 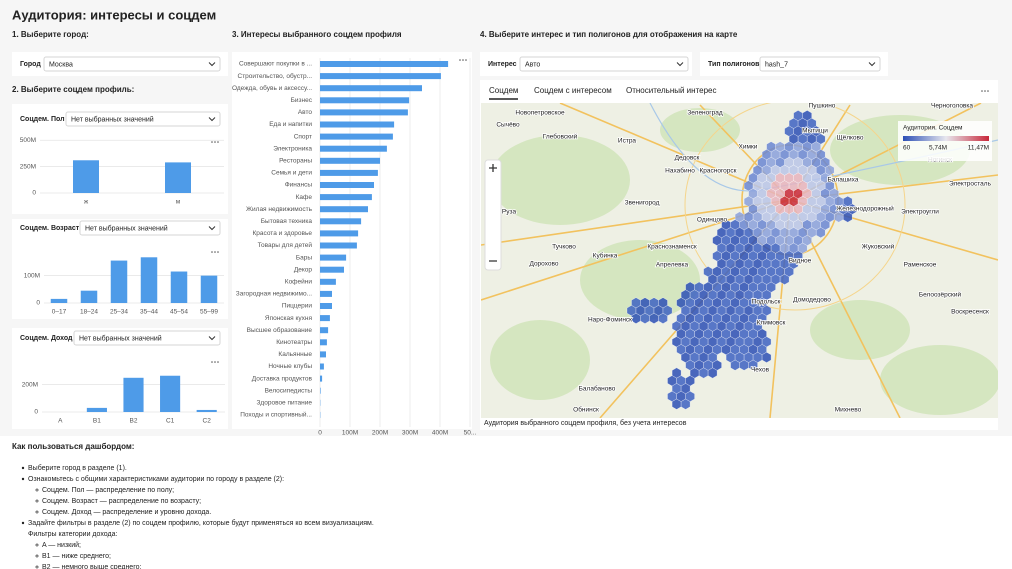 I want to click on x-tick-label: 0–17, so click(x=59, y=312).